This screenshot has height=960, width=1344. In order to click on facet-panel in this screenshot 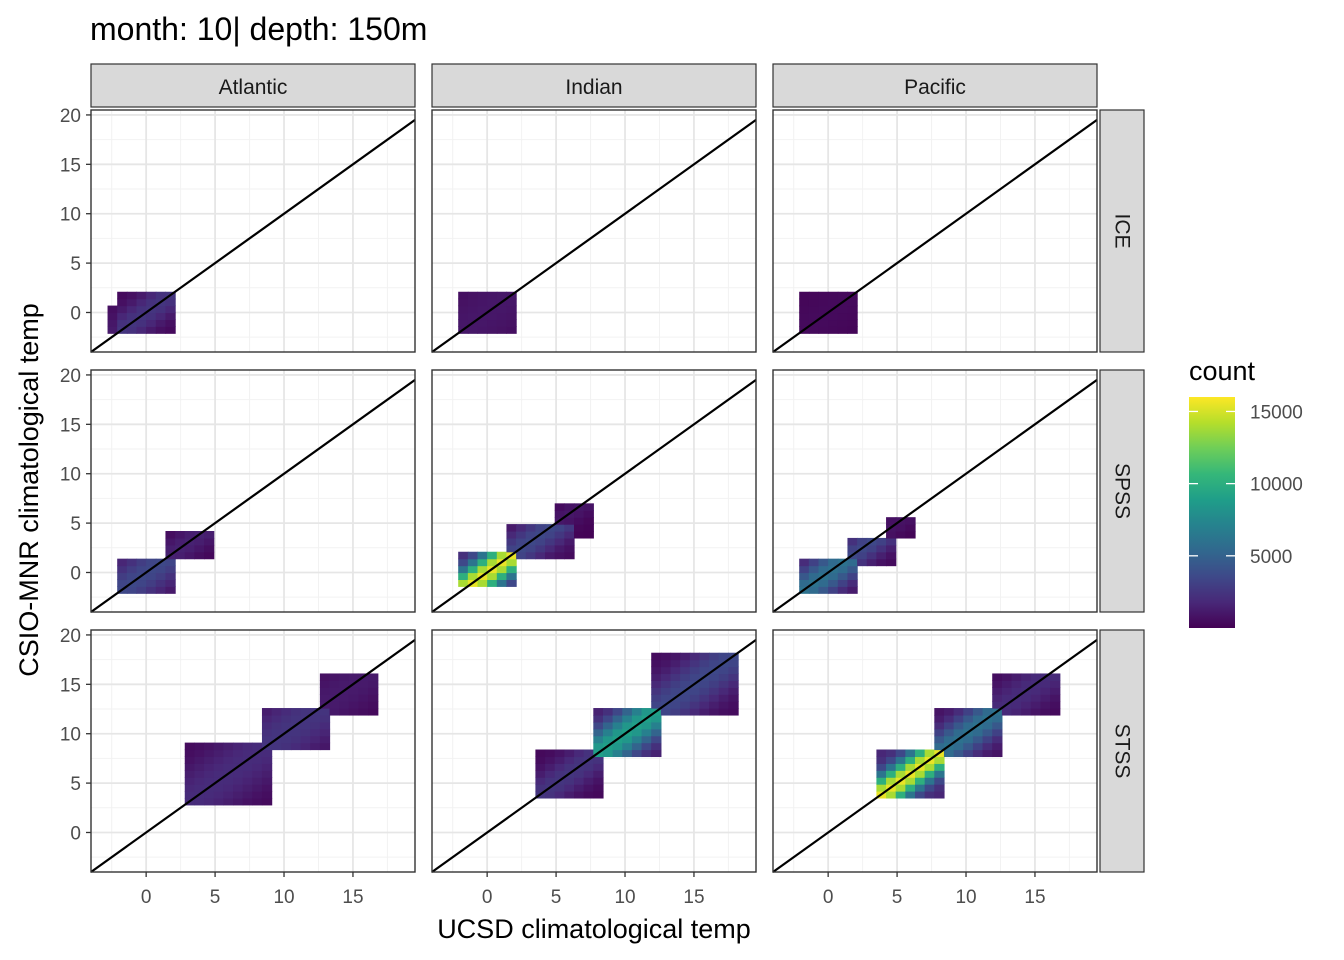, I will do `click(935, 491)`.